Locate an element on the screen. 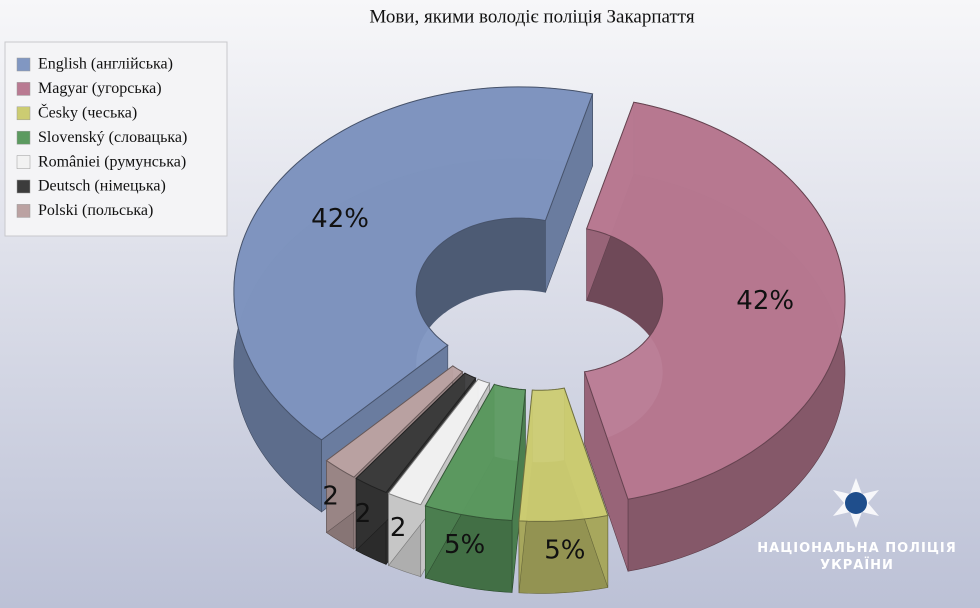 The width and height of the screenshot is (980, 608). legend-label: Slovenský (словацька) is located at coordinates (112, 137).